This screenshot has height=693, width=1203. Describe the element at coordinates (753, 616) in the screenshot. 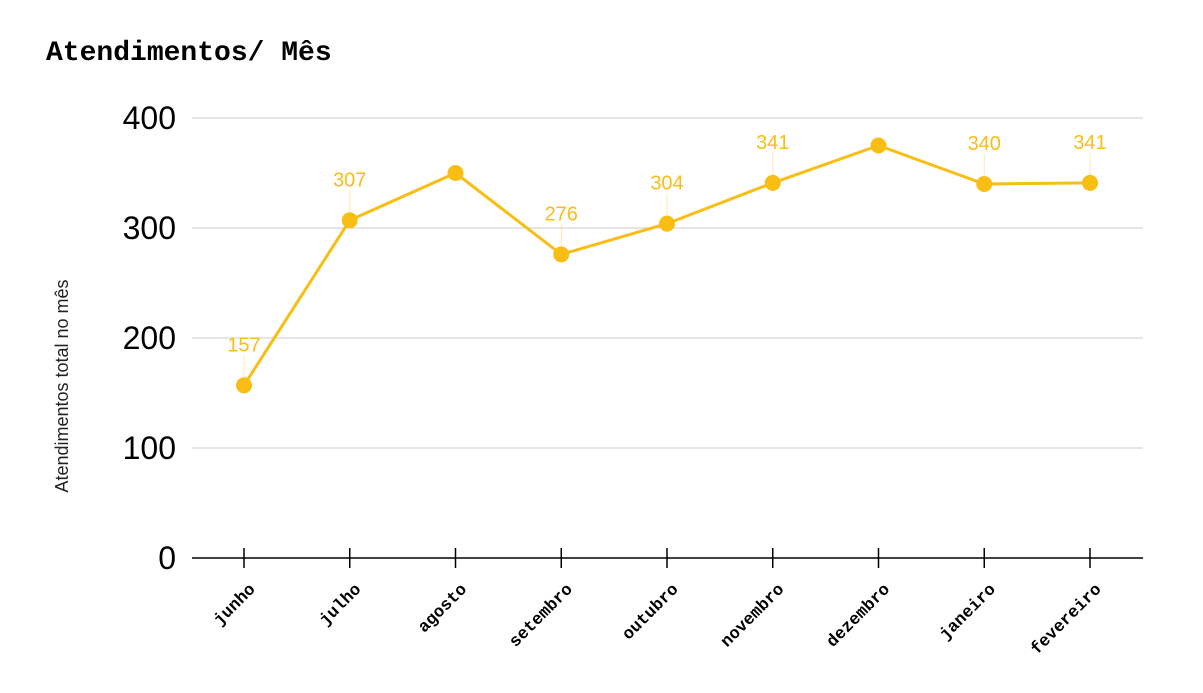

I see `x-tick-label: novembro` at that location.